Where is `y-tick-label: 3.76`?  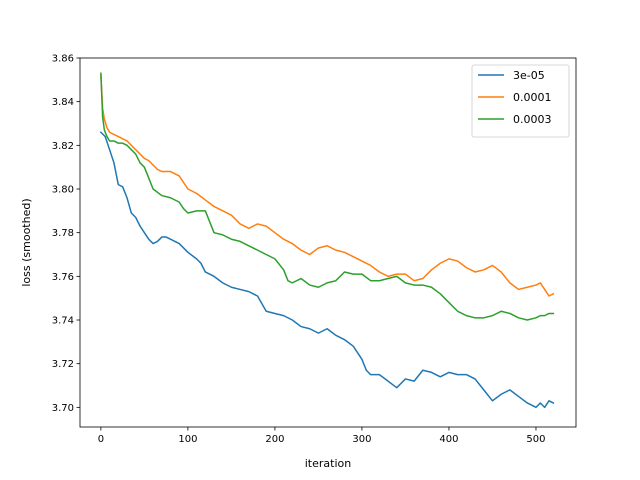
y-tick-label: 3.76 is located at coordinates (63, 277).